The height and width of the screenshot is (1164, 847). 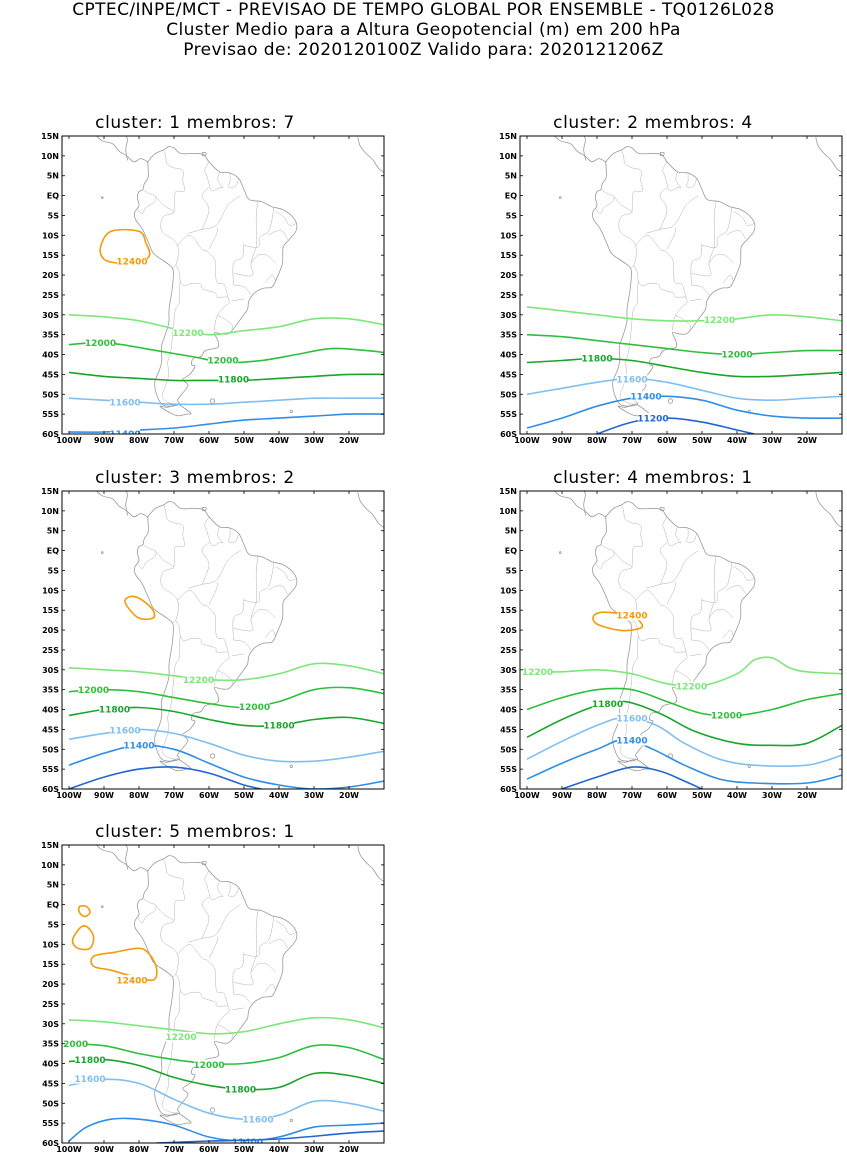 What do you see at coordinates (631, 617) in the screenshot?
I see `contour-label-12400: 12400` at bounding box center [631, 617].